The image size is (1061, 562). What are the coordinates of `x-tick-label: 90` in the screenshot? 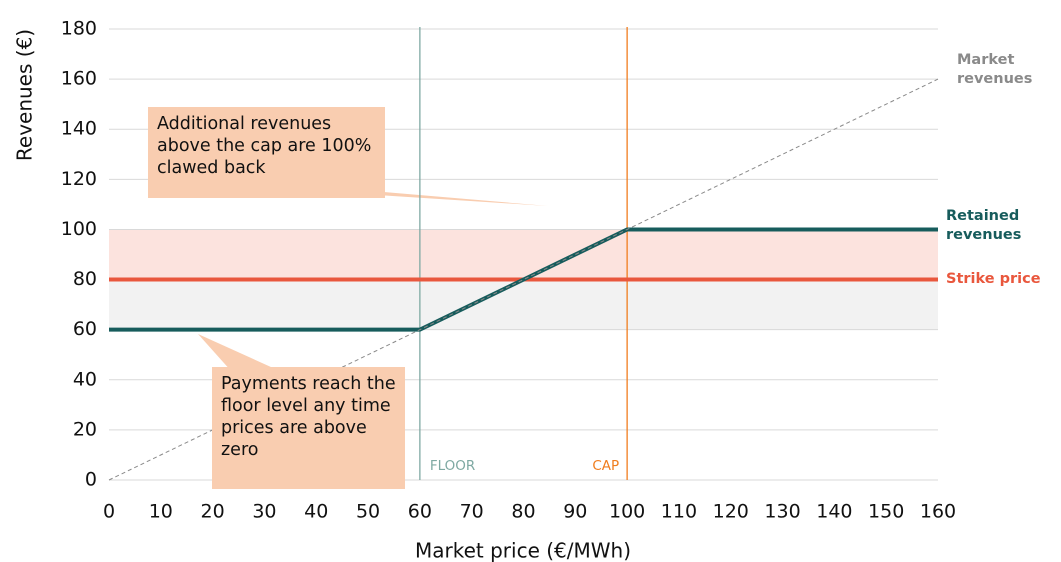 It's located at (575, 512).